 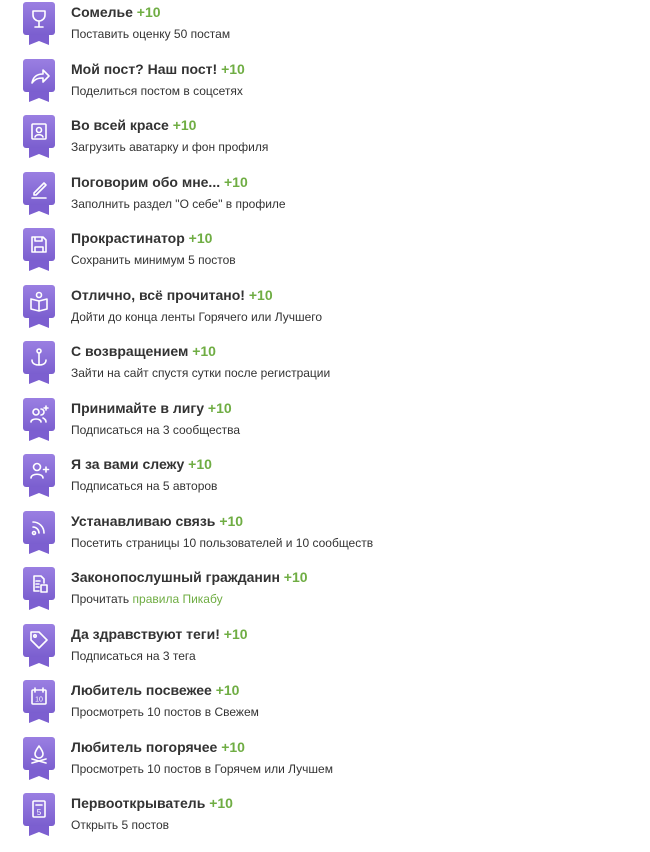 I want to click on achievement-title: Принимайте в лигу +10, so click(x=151, y=407).